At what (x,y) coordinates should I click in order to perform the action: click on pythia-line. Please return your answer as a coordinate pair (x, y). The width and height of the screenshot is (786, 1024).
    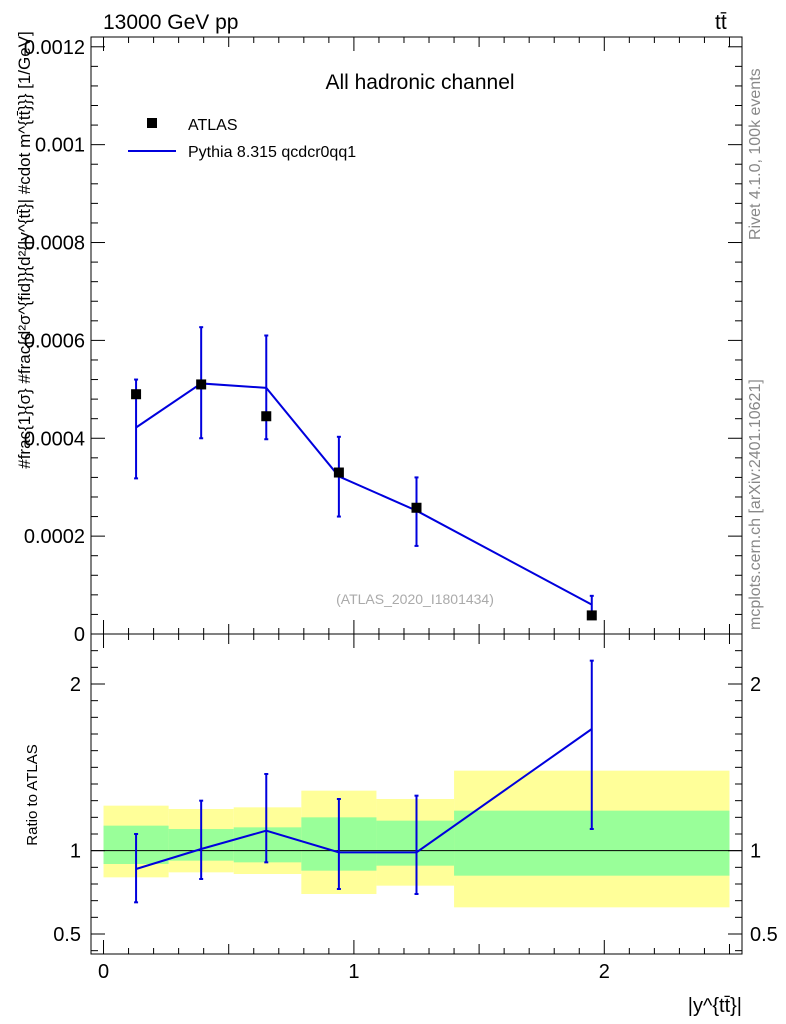
    Looking at the image, I should click on (364, 494).